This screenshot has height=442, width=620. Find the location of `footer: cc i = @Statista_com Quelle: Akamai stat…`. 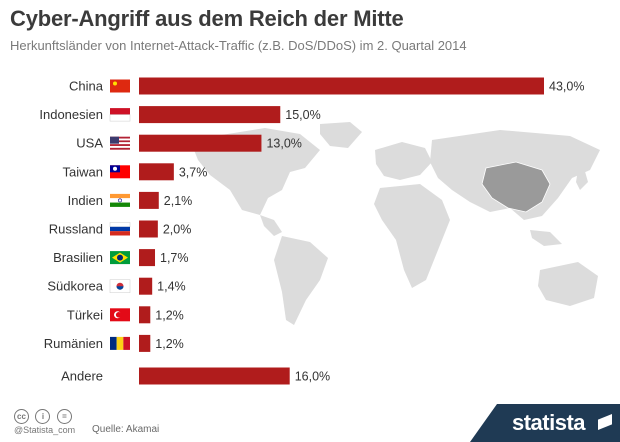

footer: cc i = @Statista_com Quelle: Akamai stat… is located at coordinates (310, 421).